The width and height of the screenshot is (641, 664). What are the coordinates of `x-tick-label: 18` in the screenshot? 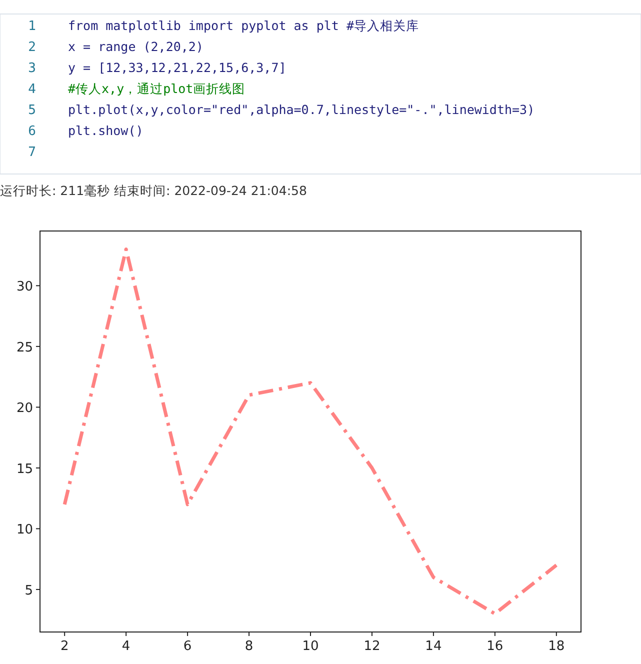 It's located at (556, 646).